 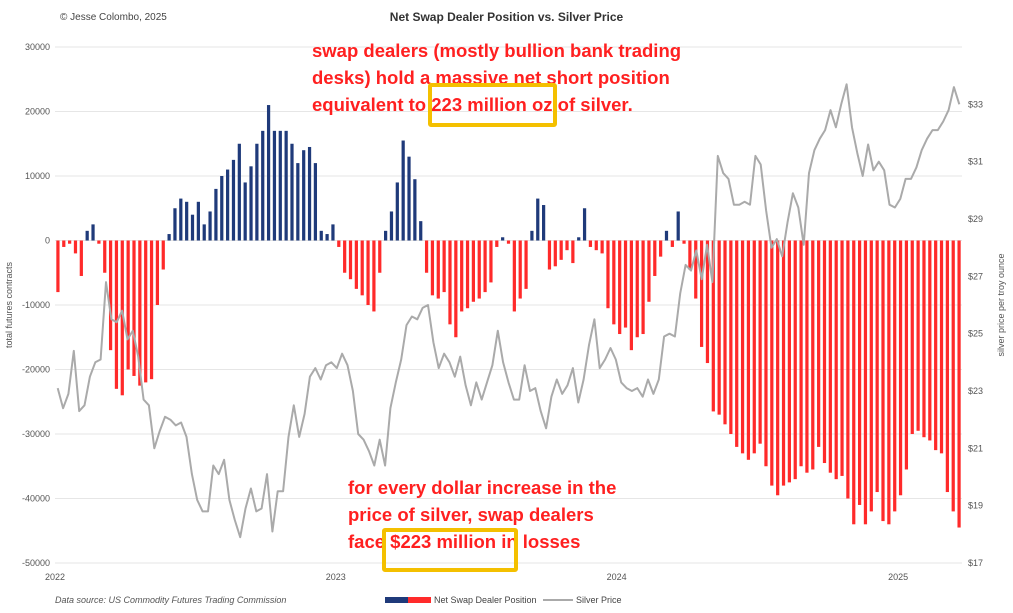 What do you see at coordinates (408, 600) in the screenshot?
I see `legend-bar-swatch` at bounding box center [408, 600].